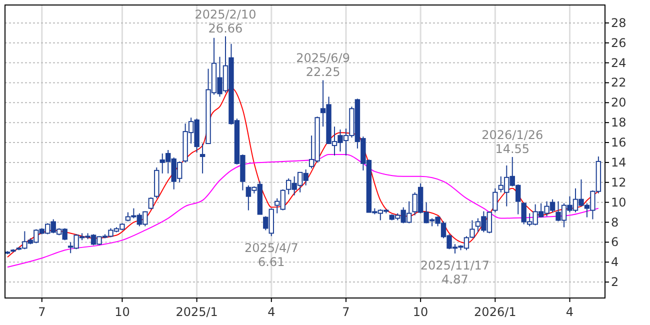 The image size is (650, 325). What do you see at coordinates (615, 222) in the screenshot?
I see `y-tick-label: 8` at bounding box center [615, 222].